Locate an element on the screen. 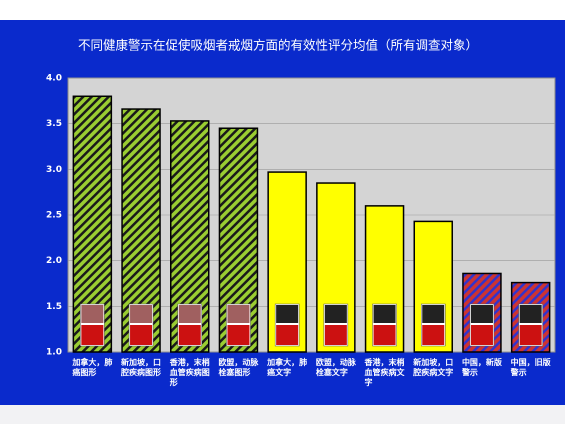 This screenshot has height=424, width=565. x-tick-label: 欧盟，动脉栓塞文字 is located at coordinates (335, 367).